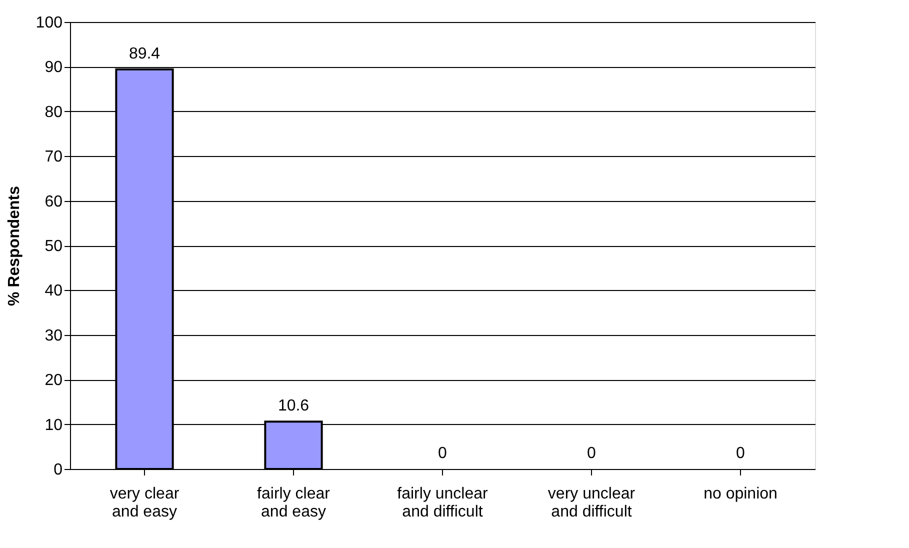 The width and height of the screenshot is (909, 548). Describe the element at coordinates (294, 503) in the screenshot. I see `x-tick-label: fairly clear and easy` at that location.